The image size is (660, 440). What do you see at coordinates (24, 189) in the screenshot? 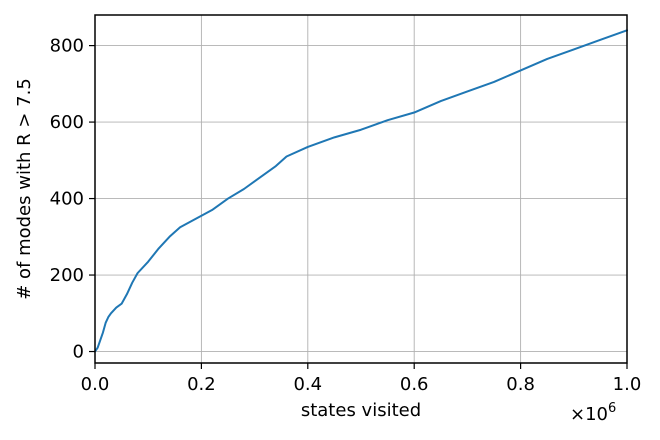
I see `y-axis-label: # of modes with R > 7.5` at bounding box center [24, 189].